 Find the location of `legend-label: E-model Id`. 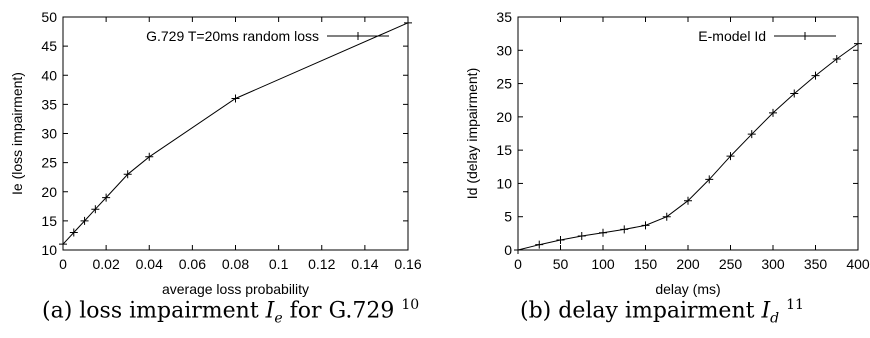

legend-label: E-model Id is located at coordinates (732, 36).